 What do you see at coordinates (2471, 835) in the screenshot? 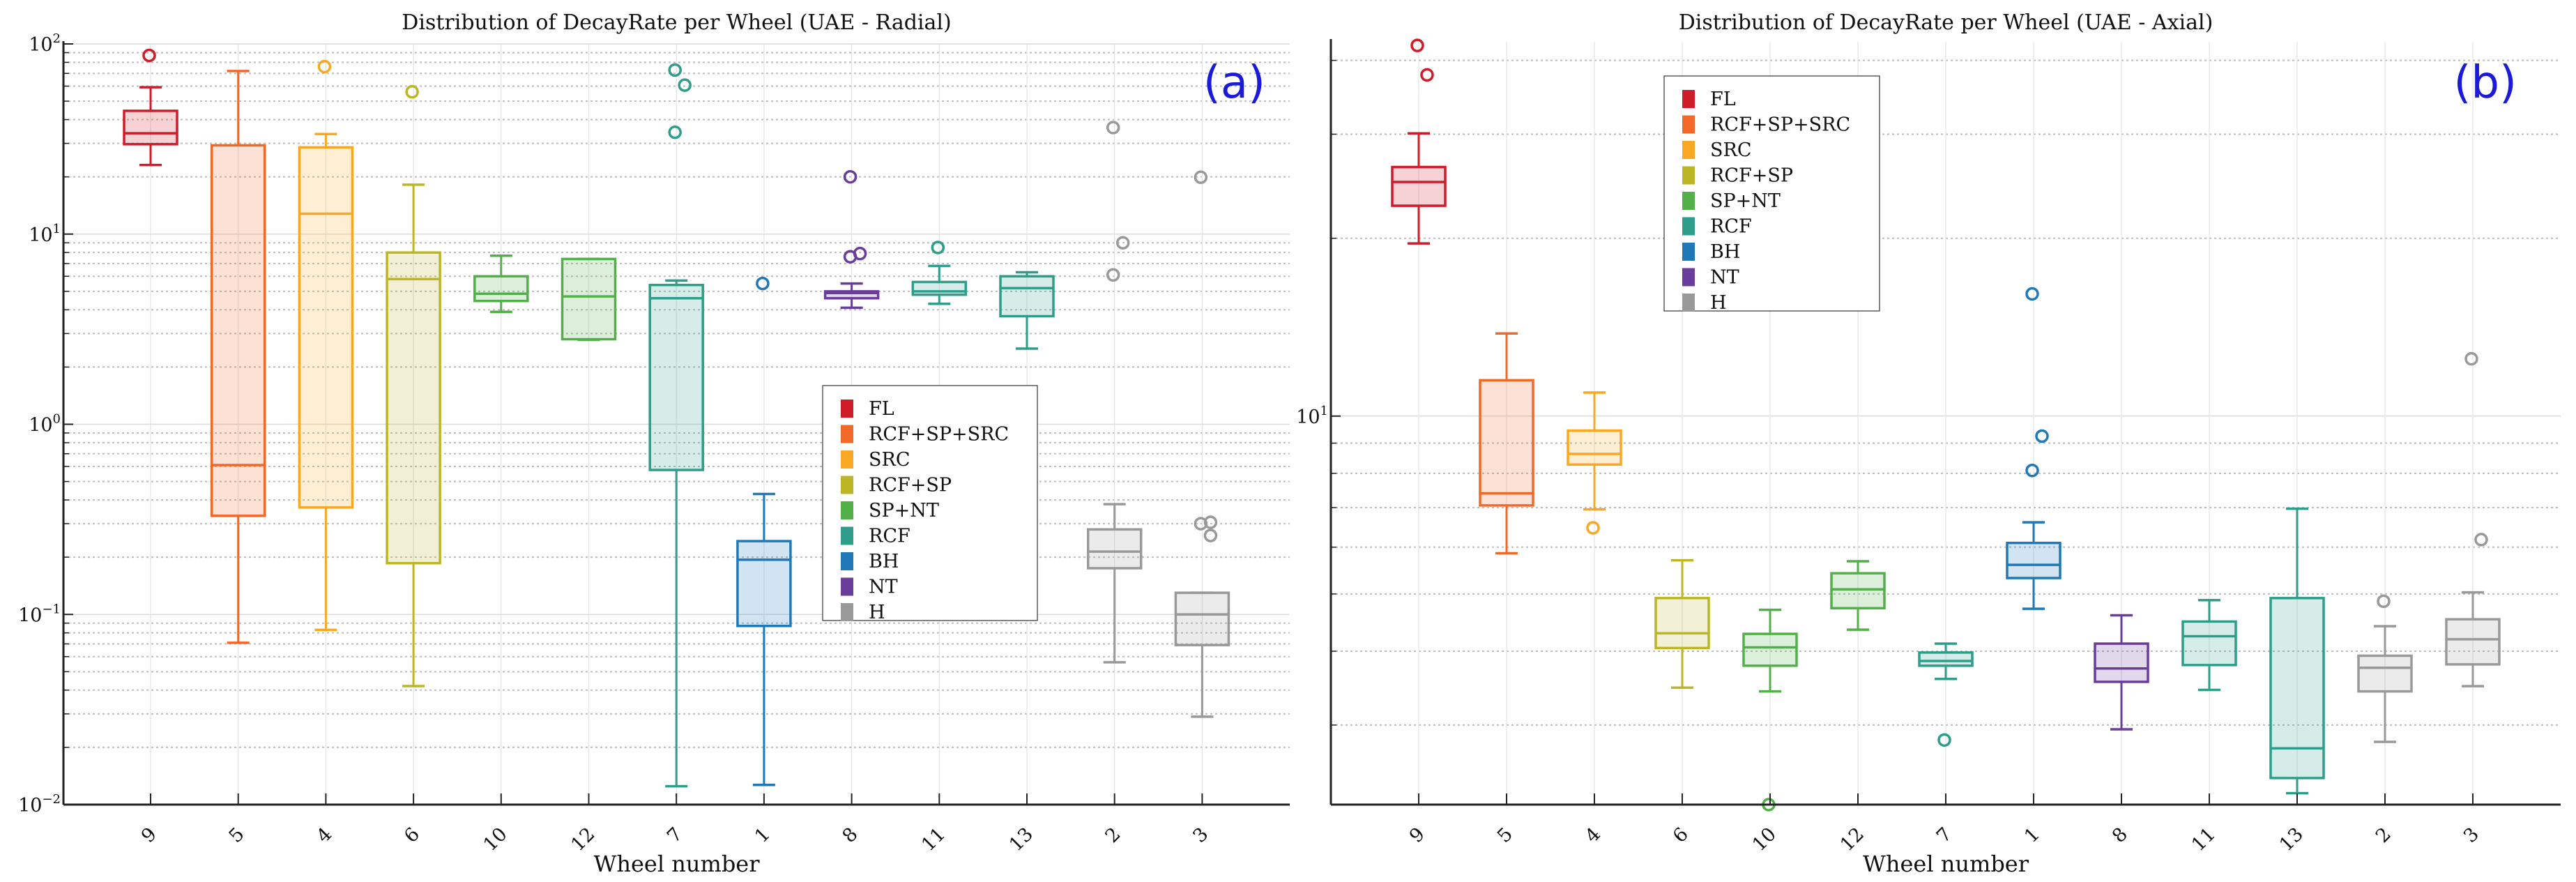
I see `x-tick-label: 3` at bounding box center [2471, 835].